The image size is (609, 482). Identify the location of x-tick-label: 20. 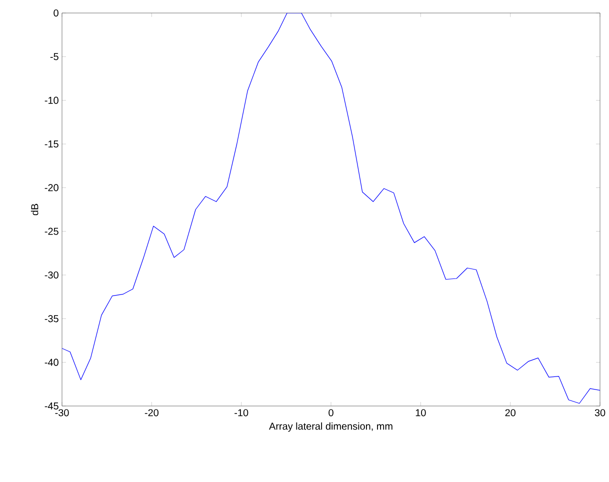
(510, 412).